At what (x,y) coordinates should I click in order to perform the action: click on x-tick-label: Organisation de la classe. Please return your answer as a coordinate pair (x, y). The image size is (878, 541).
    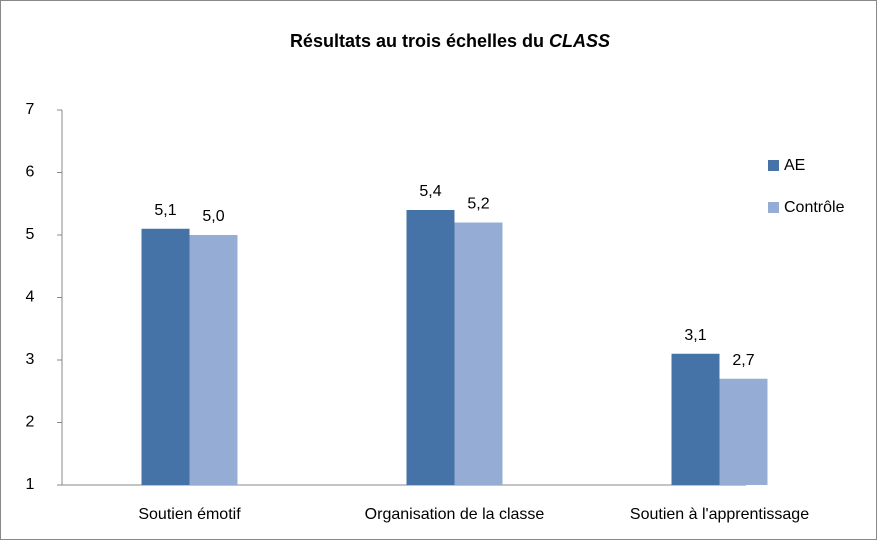
    Looking at the image, I should click on (455, 514).